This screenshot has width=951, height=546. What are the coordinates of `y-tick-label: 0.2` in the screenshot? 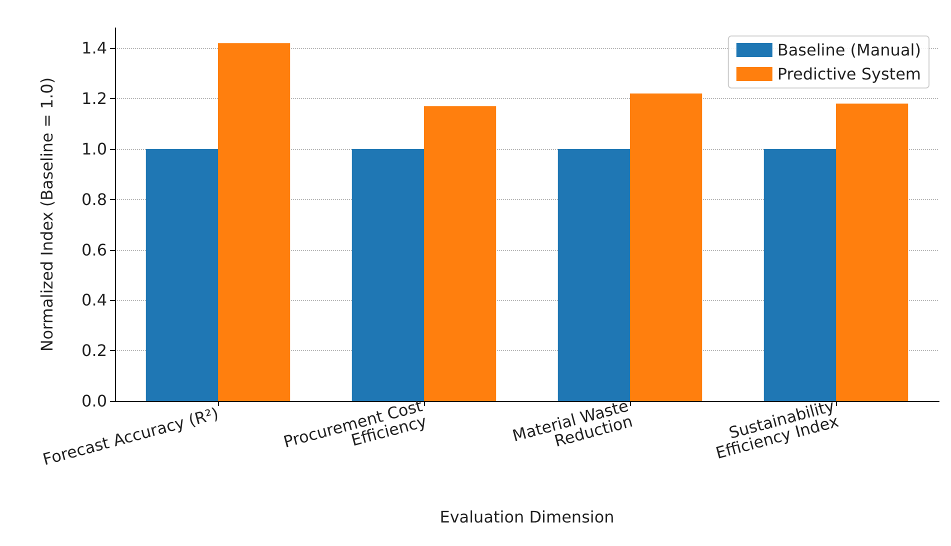 It's located at (94, 350).